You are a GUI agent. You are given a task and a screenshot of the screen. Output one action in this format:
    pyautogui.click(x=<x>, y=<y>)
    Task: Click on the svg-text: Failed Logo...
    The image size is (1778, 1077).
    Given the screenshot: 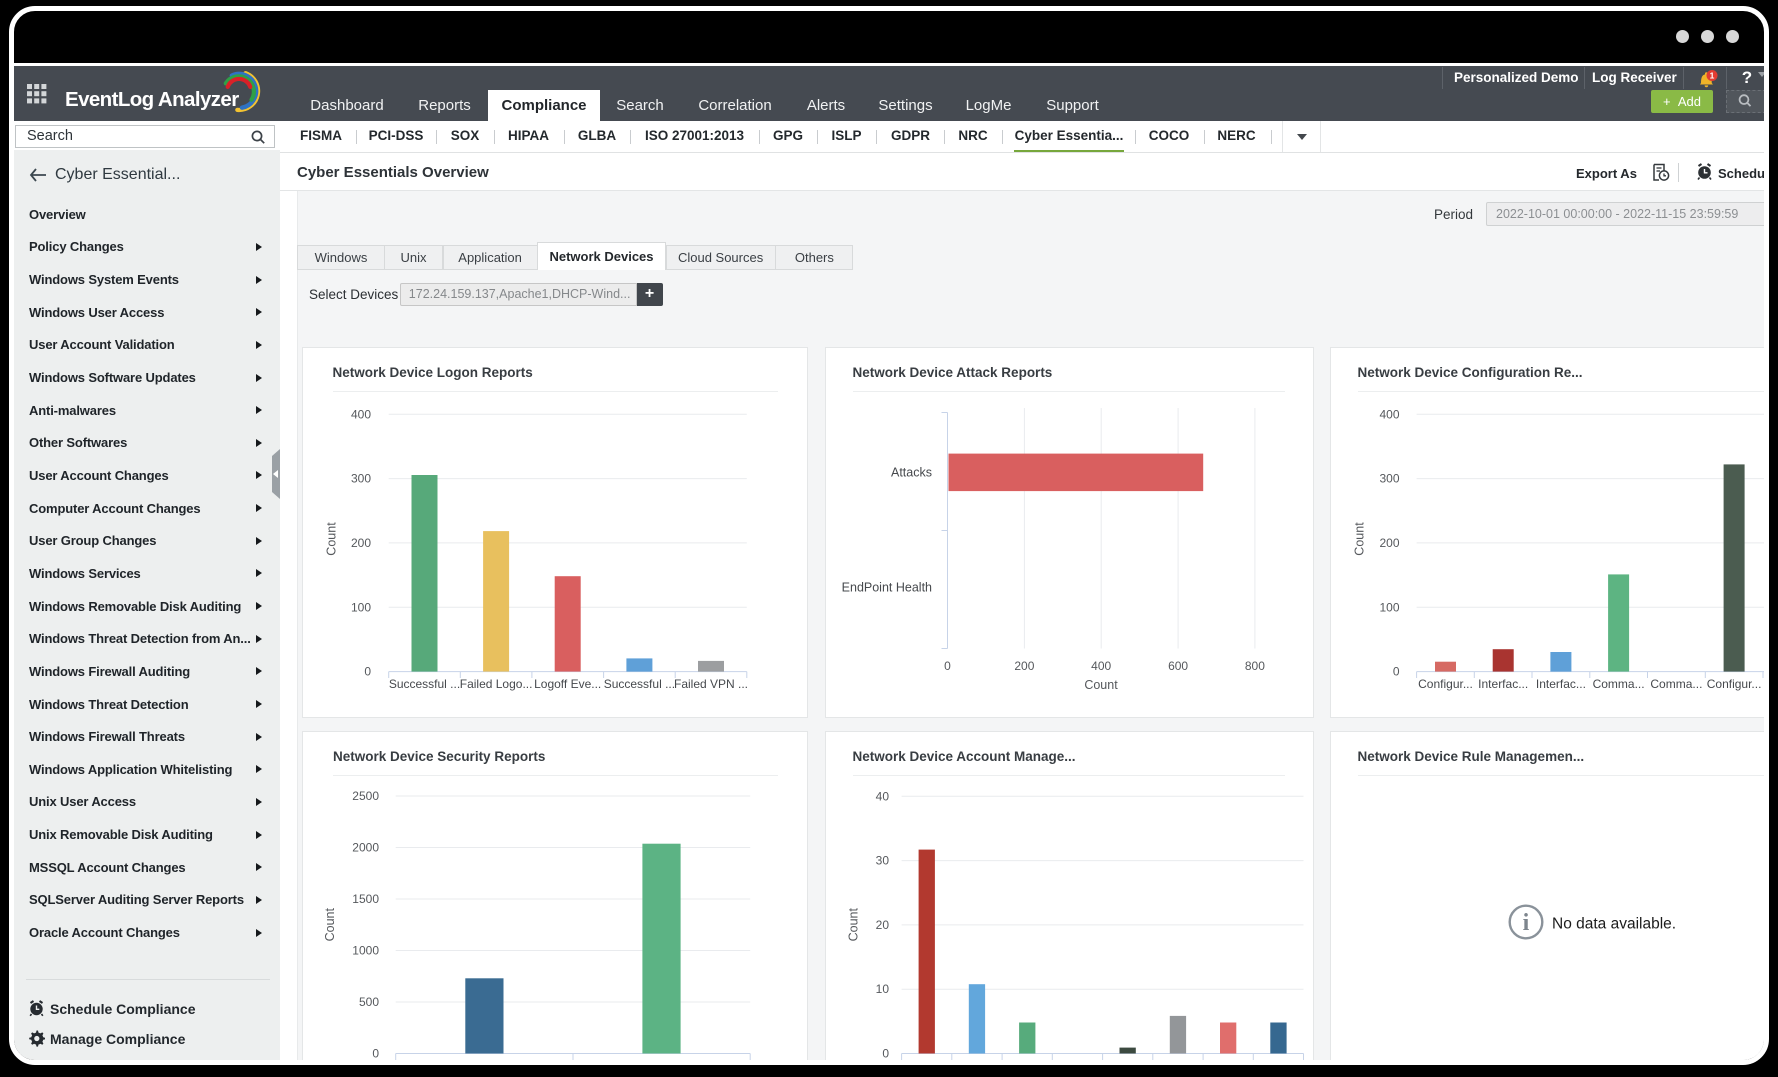 What is the action you would take?
    pyautogui.click(x=495, y=684)
    